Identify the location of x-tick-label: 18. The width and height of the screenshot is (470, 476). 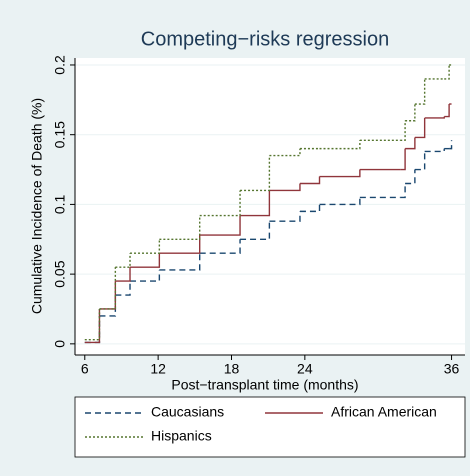
(232, 369).